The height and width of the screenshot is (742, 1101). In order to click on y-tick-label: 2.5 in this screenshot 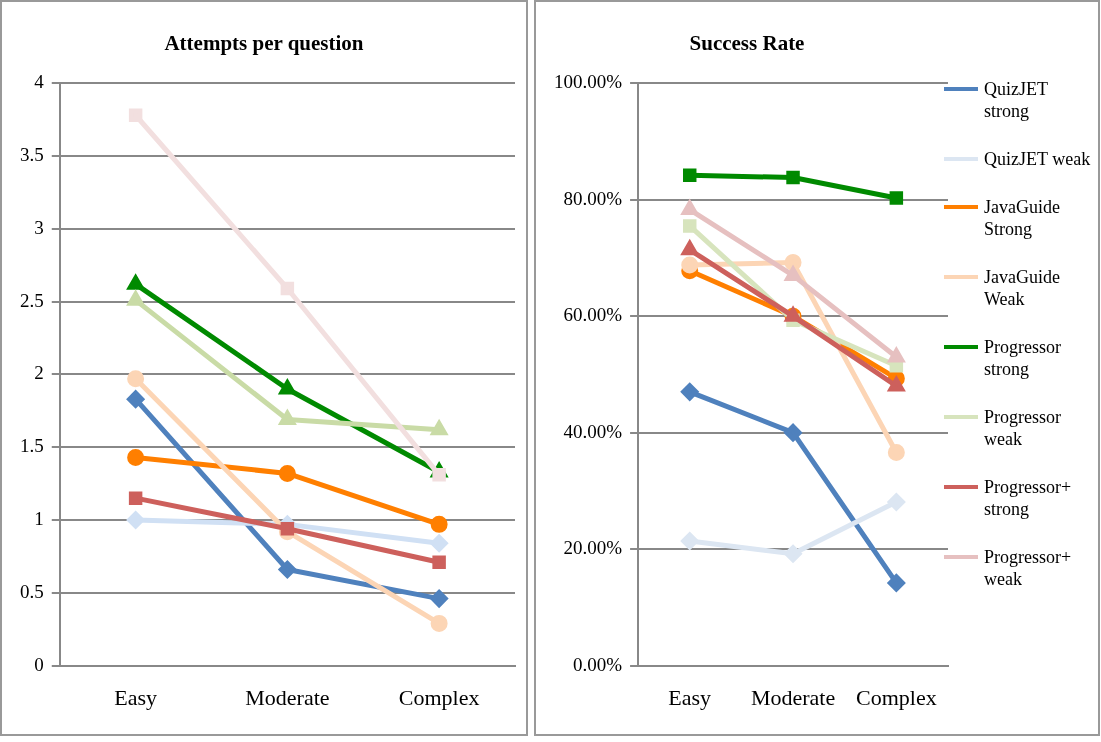, I will do `click(32, 300)`.